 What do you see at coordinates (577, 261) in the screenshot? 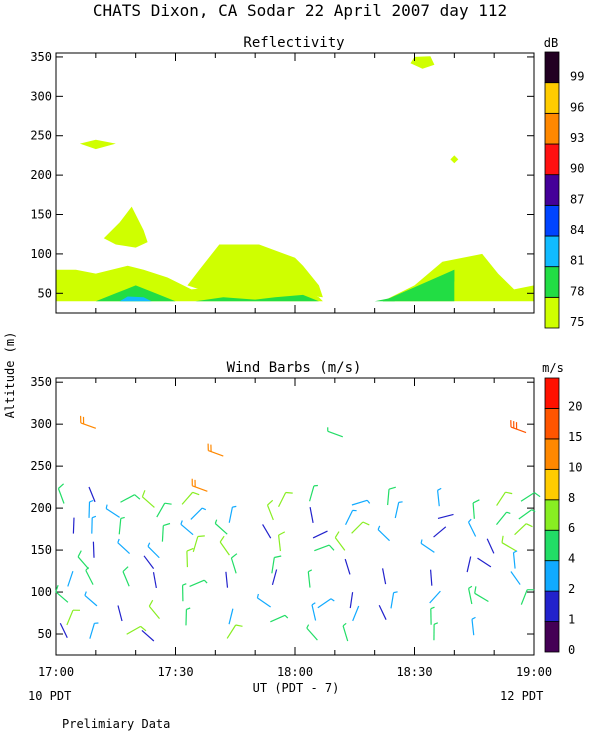
I see `refl-colorbar-label: 81` at bounding box center [577, 261].